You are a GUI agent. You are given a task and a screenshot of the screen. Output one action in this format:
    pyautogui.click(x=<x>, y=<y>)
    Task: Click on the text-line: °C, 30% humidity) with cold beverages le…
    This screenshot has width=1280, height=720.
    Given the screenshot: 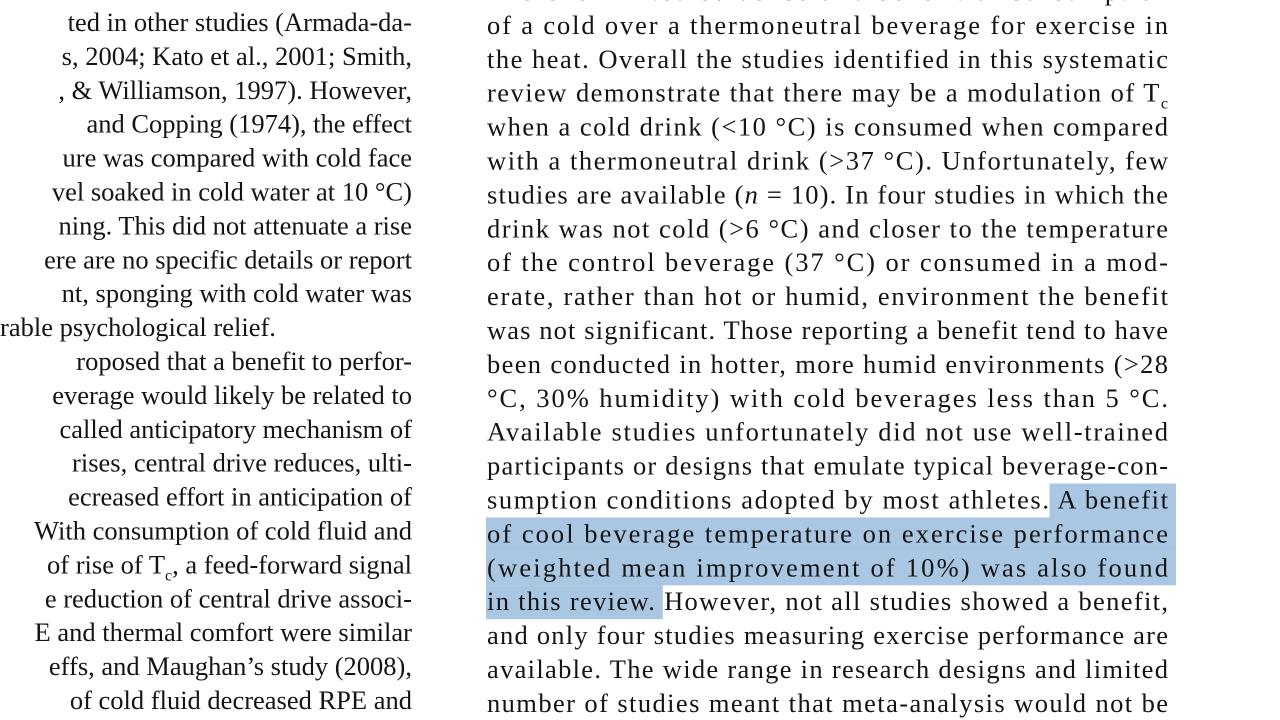 What is the action you would take?
    pyautogui.click(x=827, y=398)
    